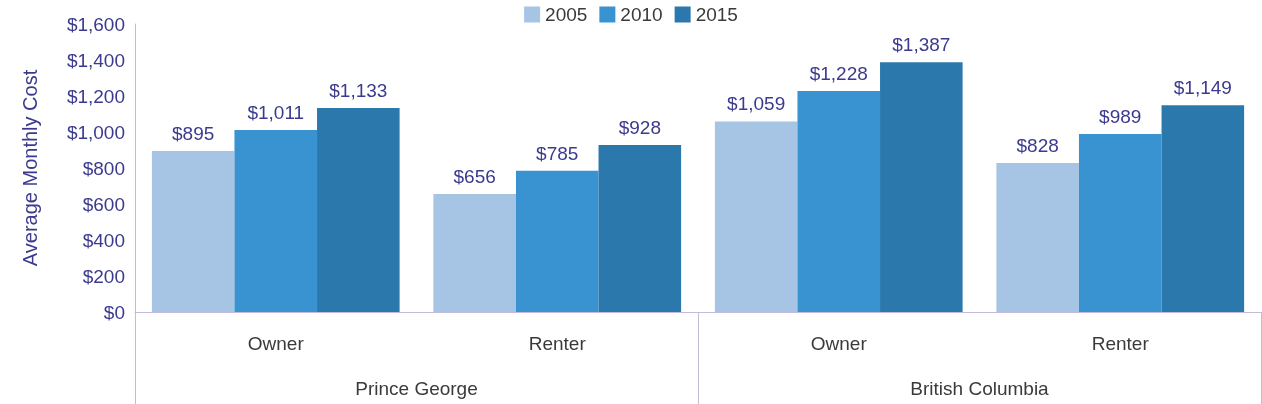  I want to click on text: Prince George, so click(416, 388).